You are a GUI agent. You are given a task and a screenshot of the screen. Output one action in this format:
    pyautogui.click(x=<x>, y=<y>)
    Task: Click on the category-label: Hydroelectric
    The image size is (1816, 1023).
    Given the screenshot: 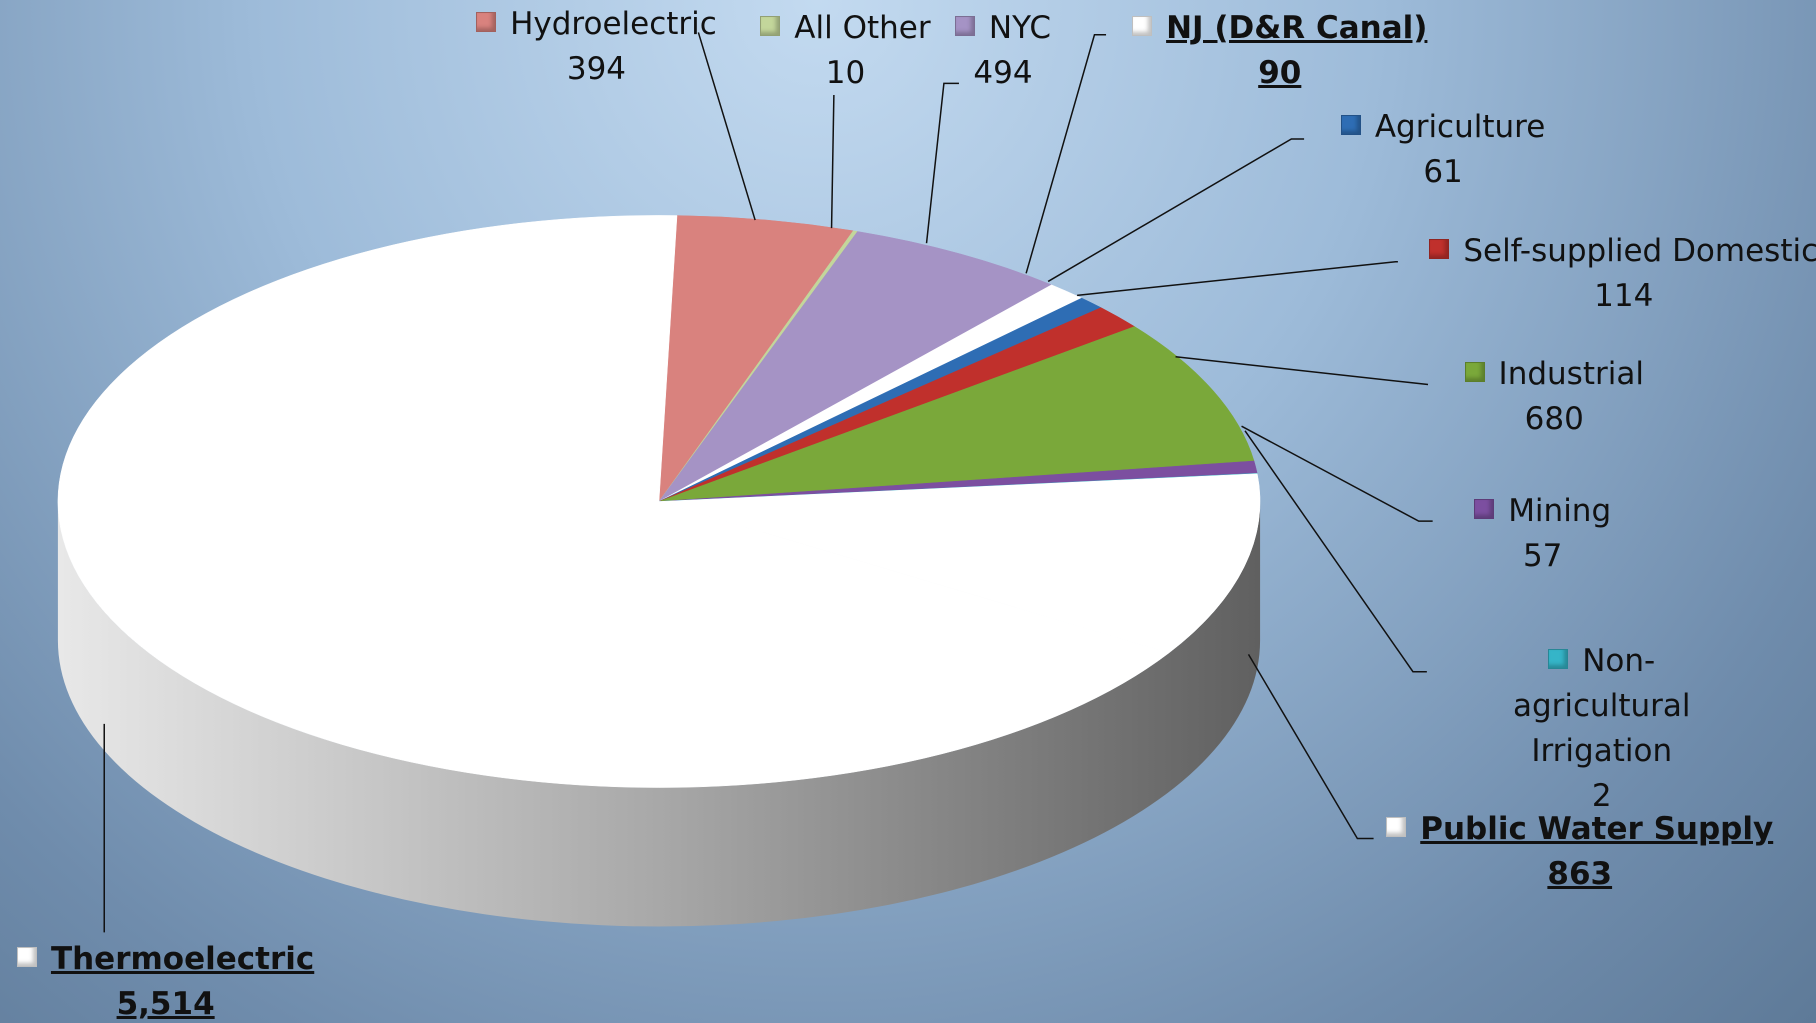 What is the action you would take?
    pyautogui.click(x=613, y=24)
    